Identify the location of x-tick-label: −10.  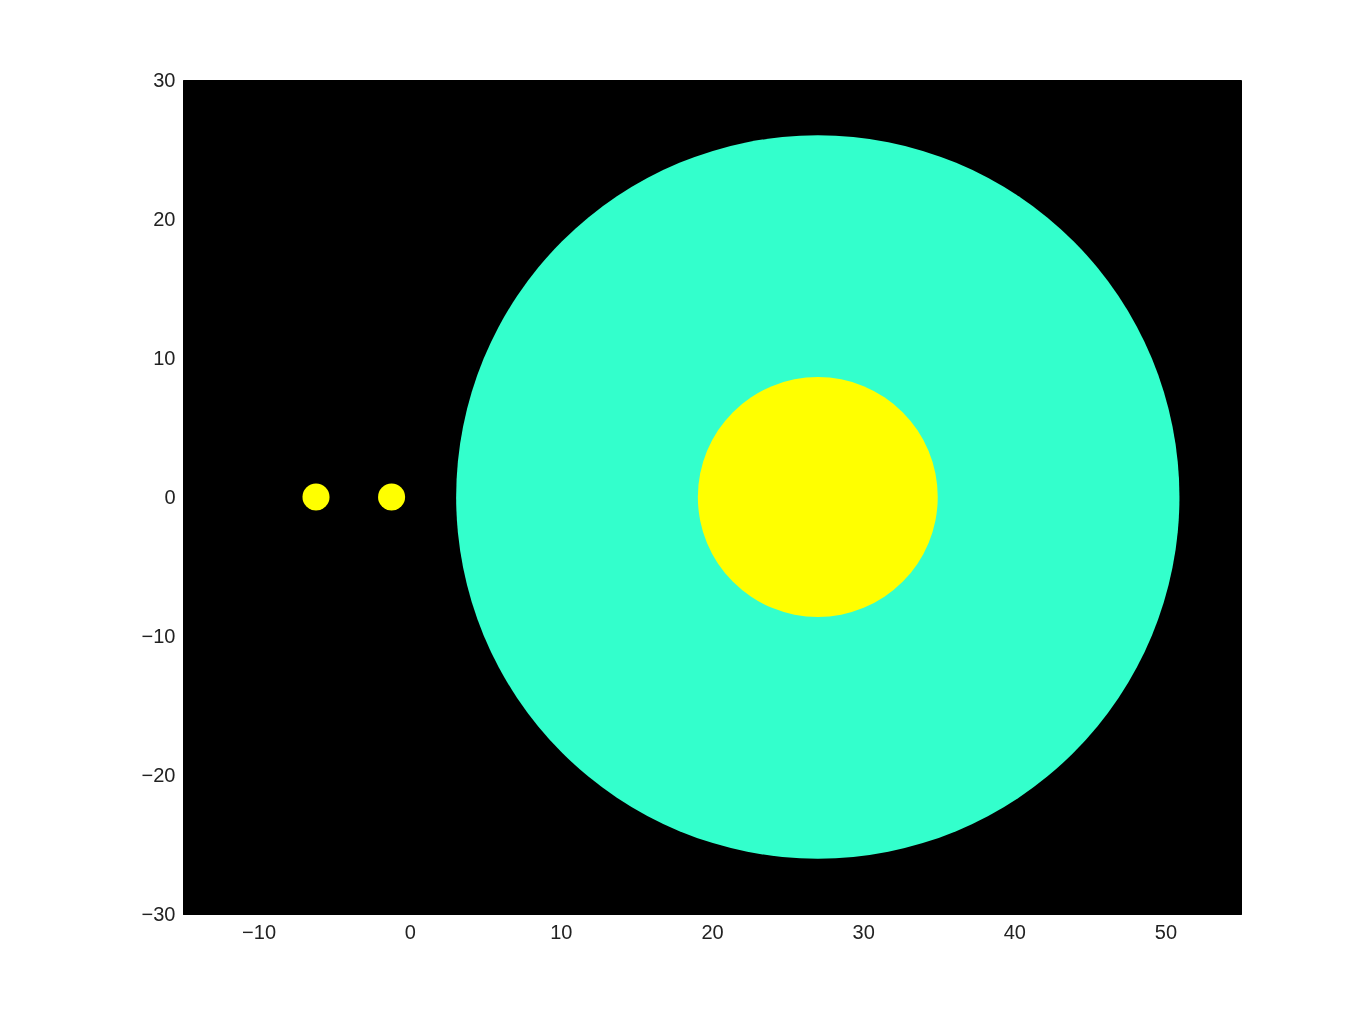
(259, 931).